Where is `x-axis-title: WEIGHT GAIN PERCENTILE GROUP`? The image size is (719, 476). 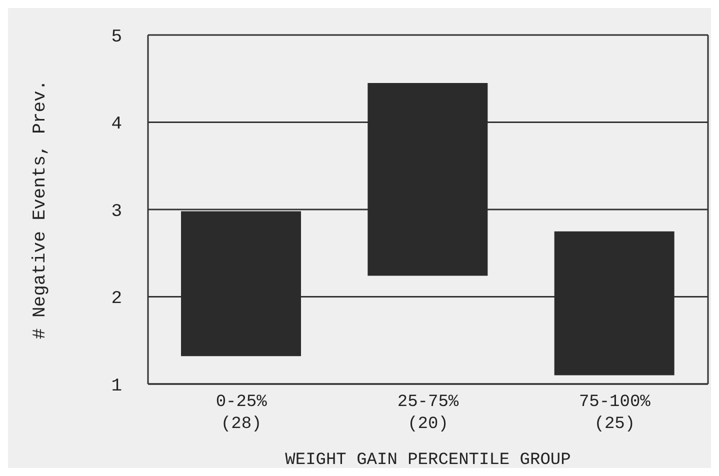
x-axis-title: WEIGHT GAIN PERCENTILE GROUP is located at coordinates (428, 460).